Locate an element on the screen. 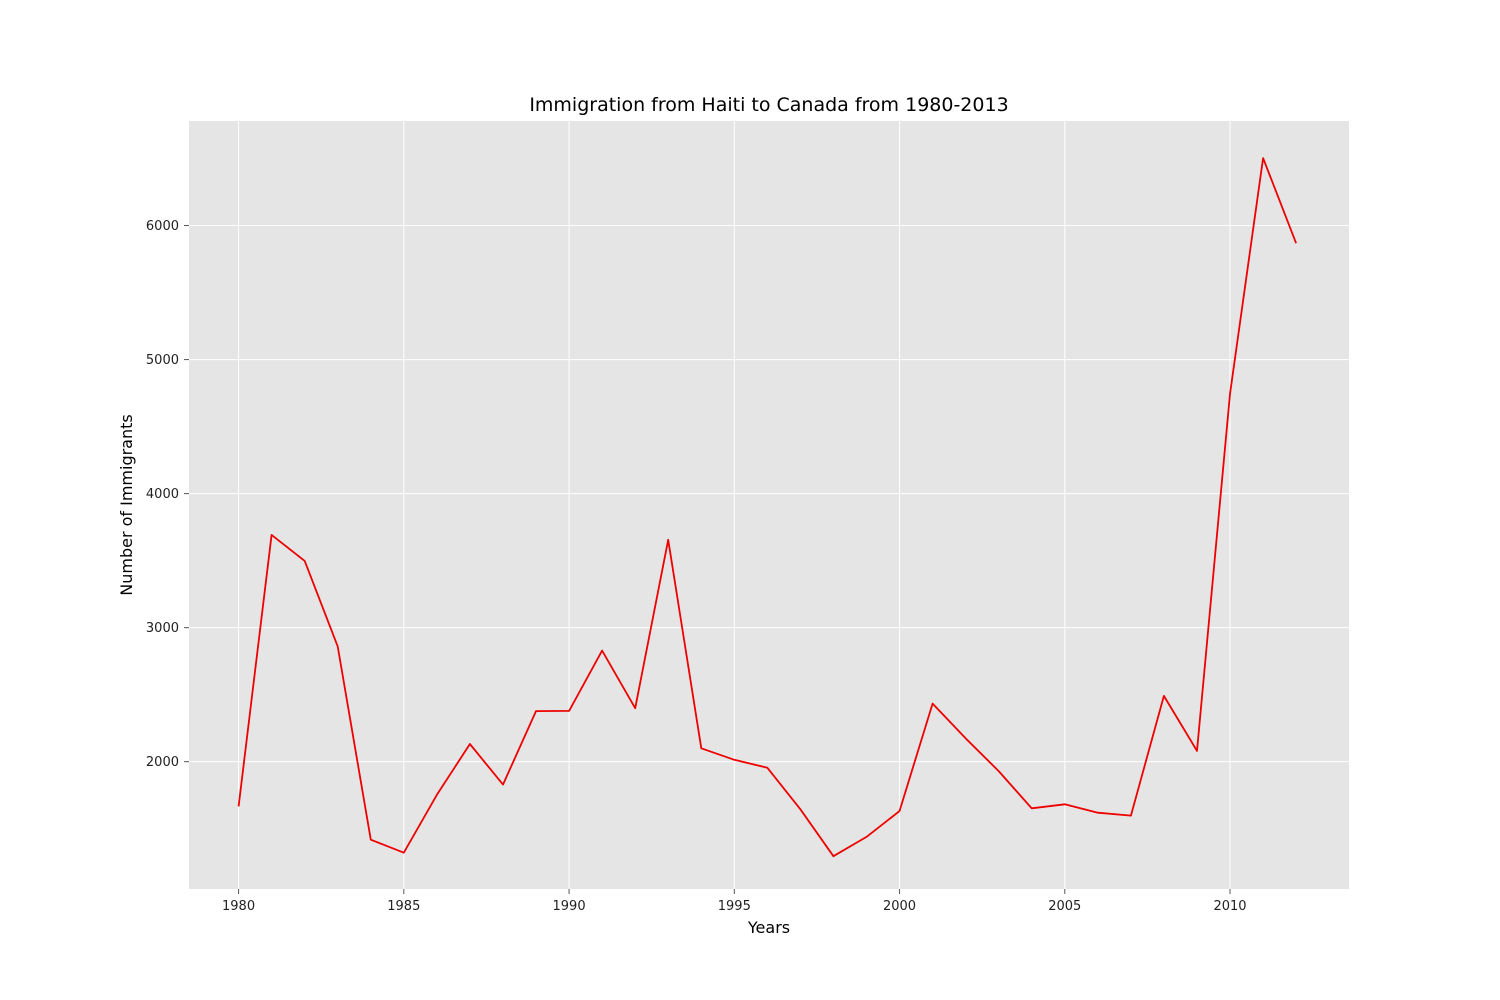 The image size is (1500, 1000). y-axis-label: Number of Immigrants is located at coordinates (126, 505).